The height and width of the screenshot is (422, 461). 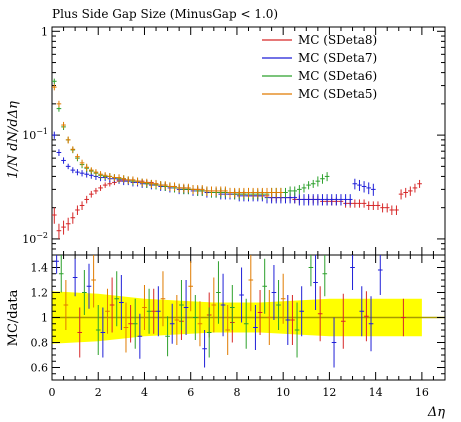 What do you see at coordinates (319, 94) in the screenshot?
I see `legend-entry: MC (SDeta5)` at bounding box center [319, 94].